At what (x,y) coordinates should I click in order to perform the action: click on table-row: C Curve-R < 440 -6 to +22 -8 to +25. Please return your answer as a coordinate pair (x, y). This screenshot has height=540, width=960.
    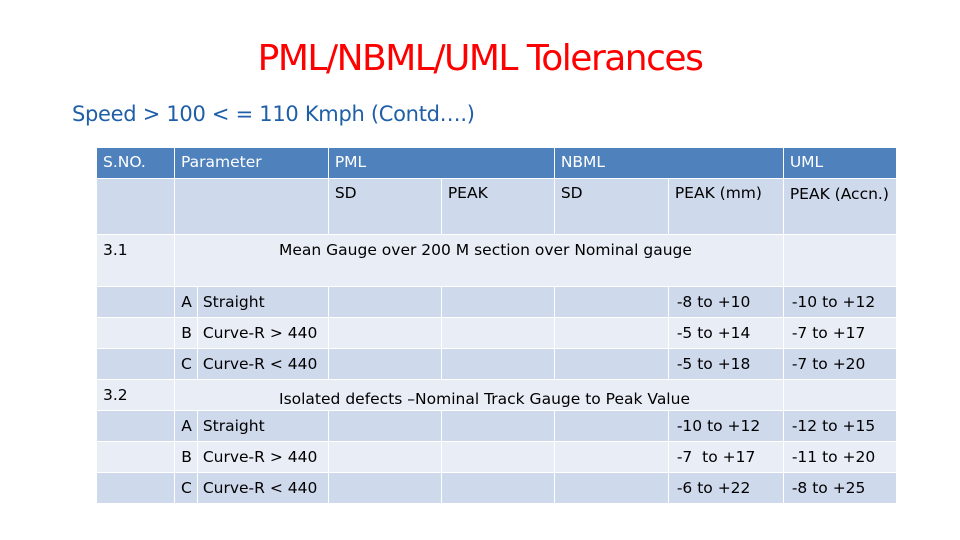
    Looking at the image, I should click on (496, 488).